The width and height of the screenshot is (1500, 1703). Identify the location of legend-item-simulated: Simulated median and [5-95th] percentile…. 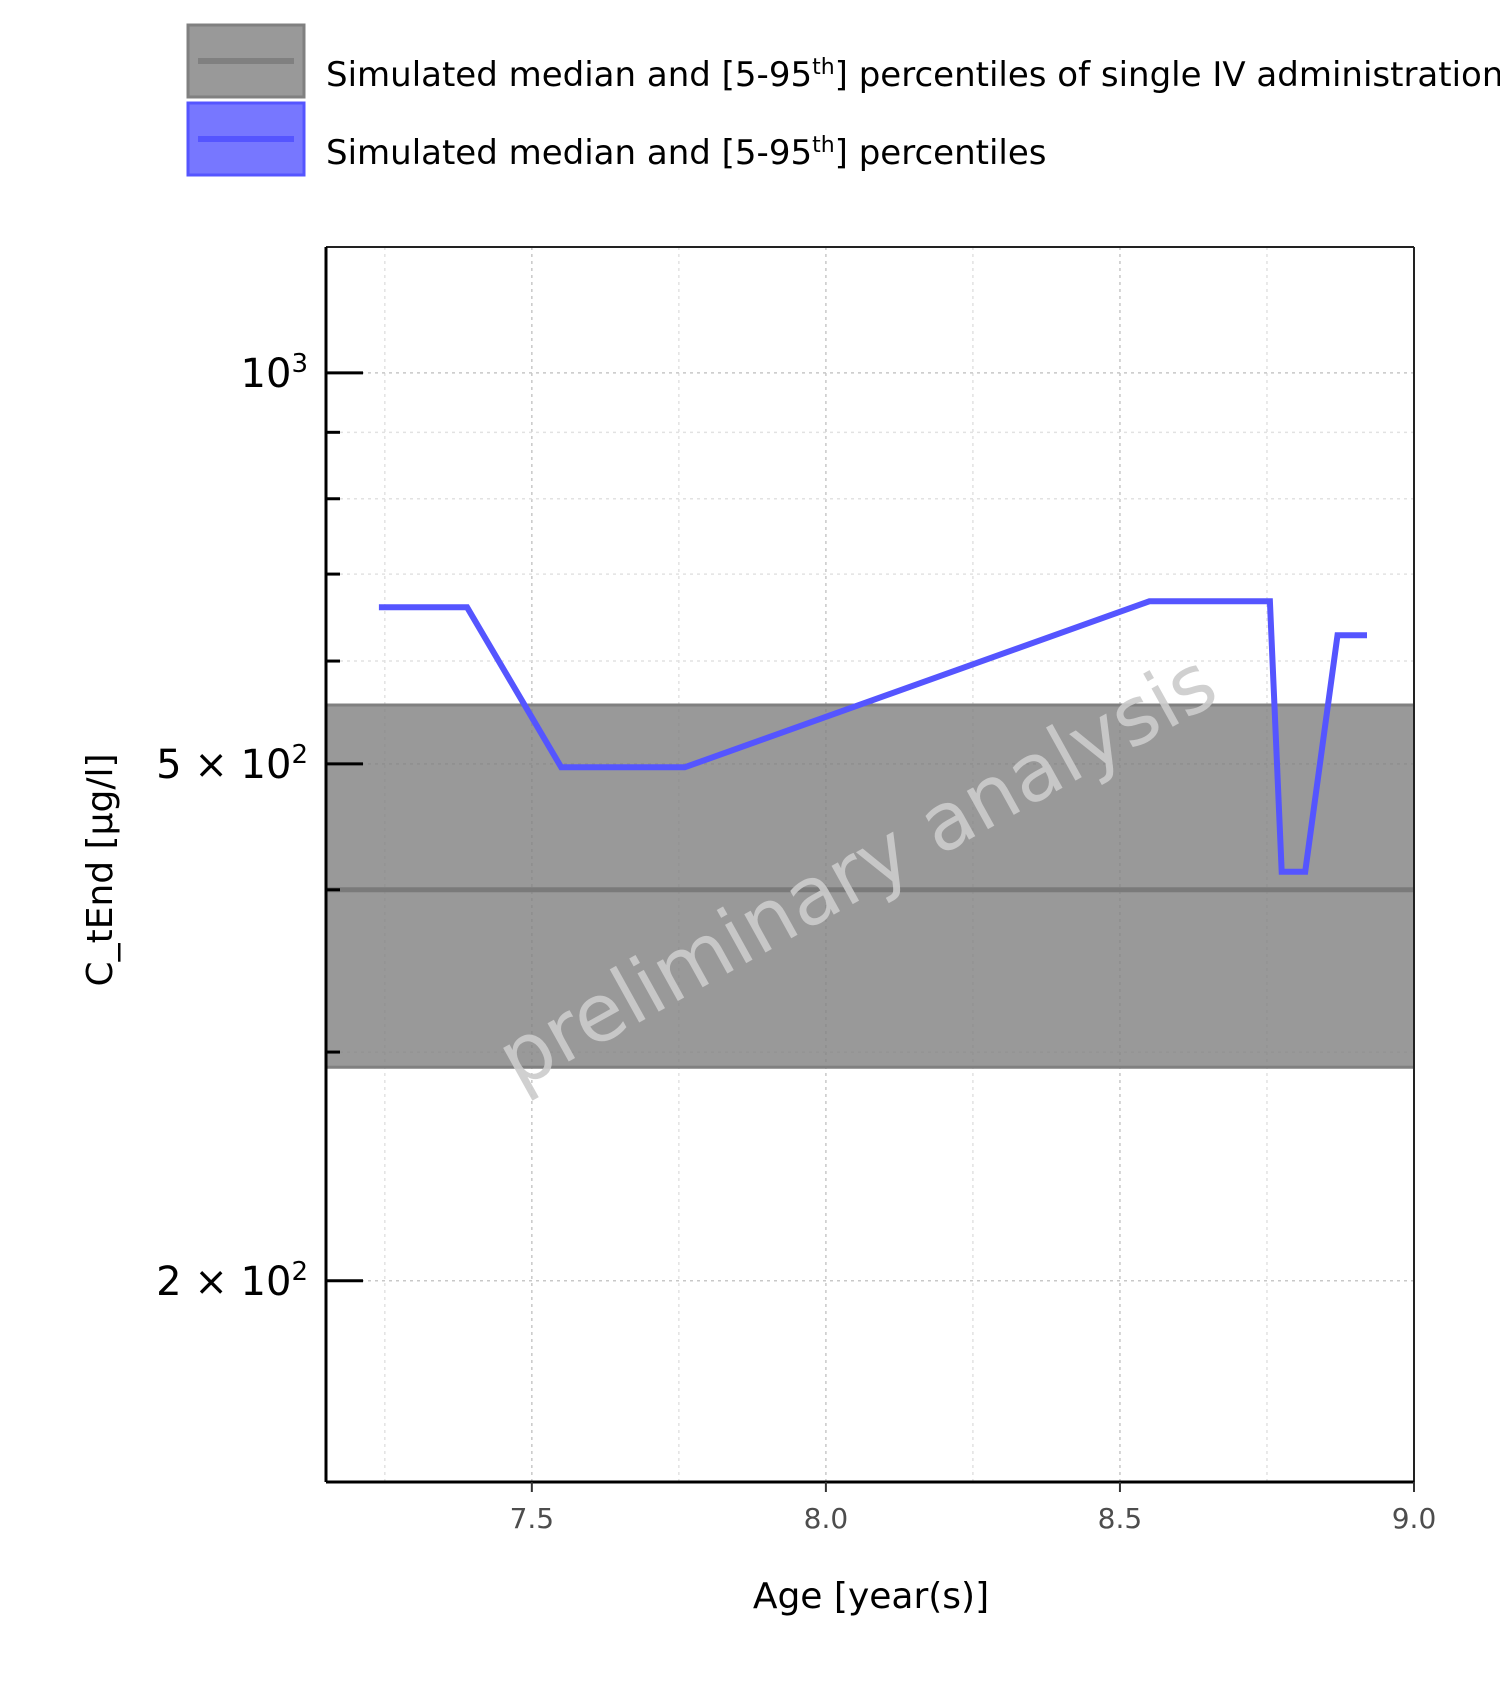
(616, 139).